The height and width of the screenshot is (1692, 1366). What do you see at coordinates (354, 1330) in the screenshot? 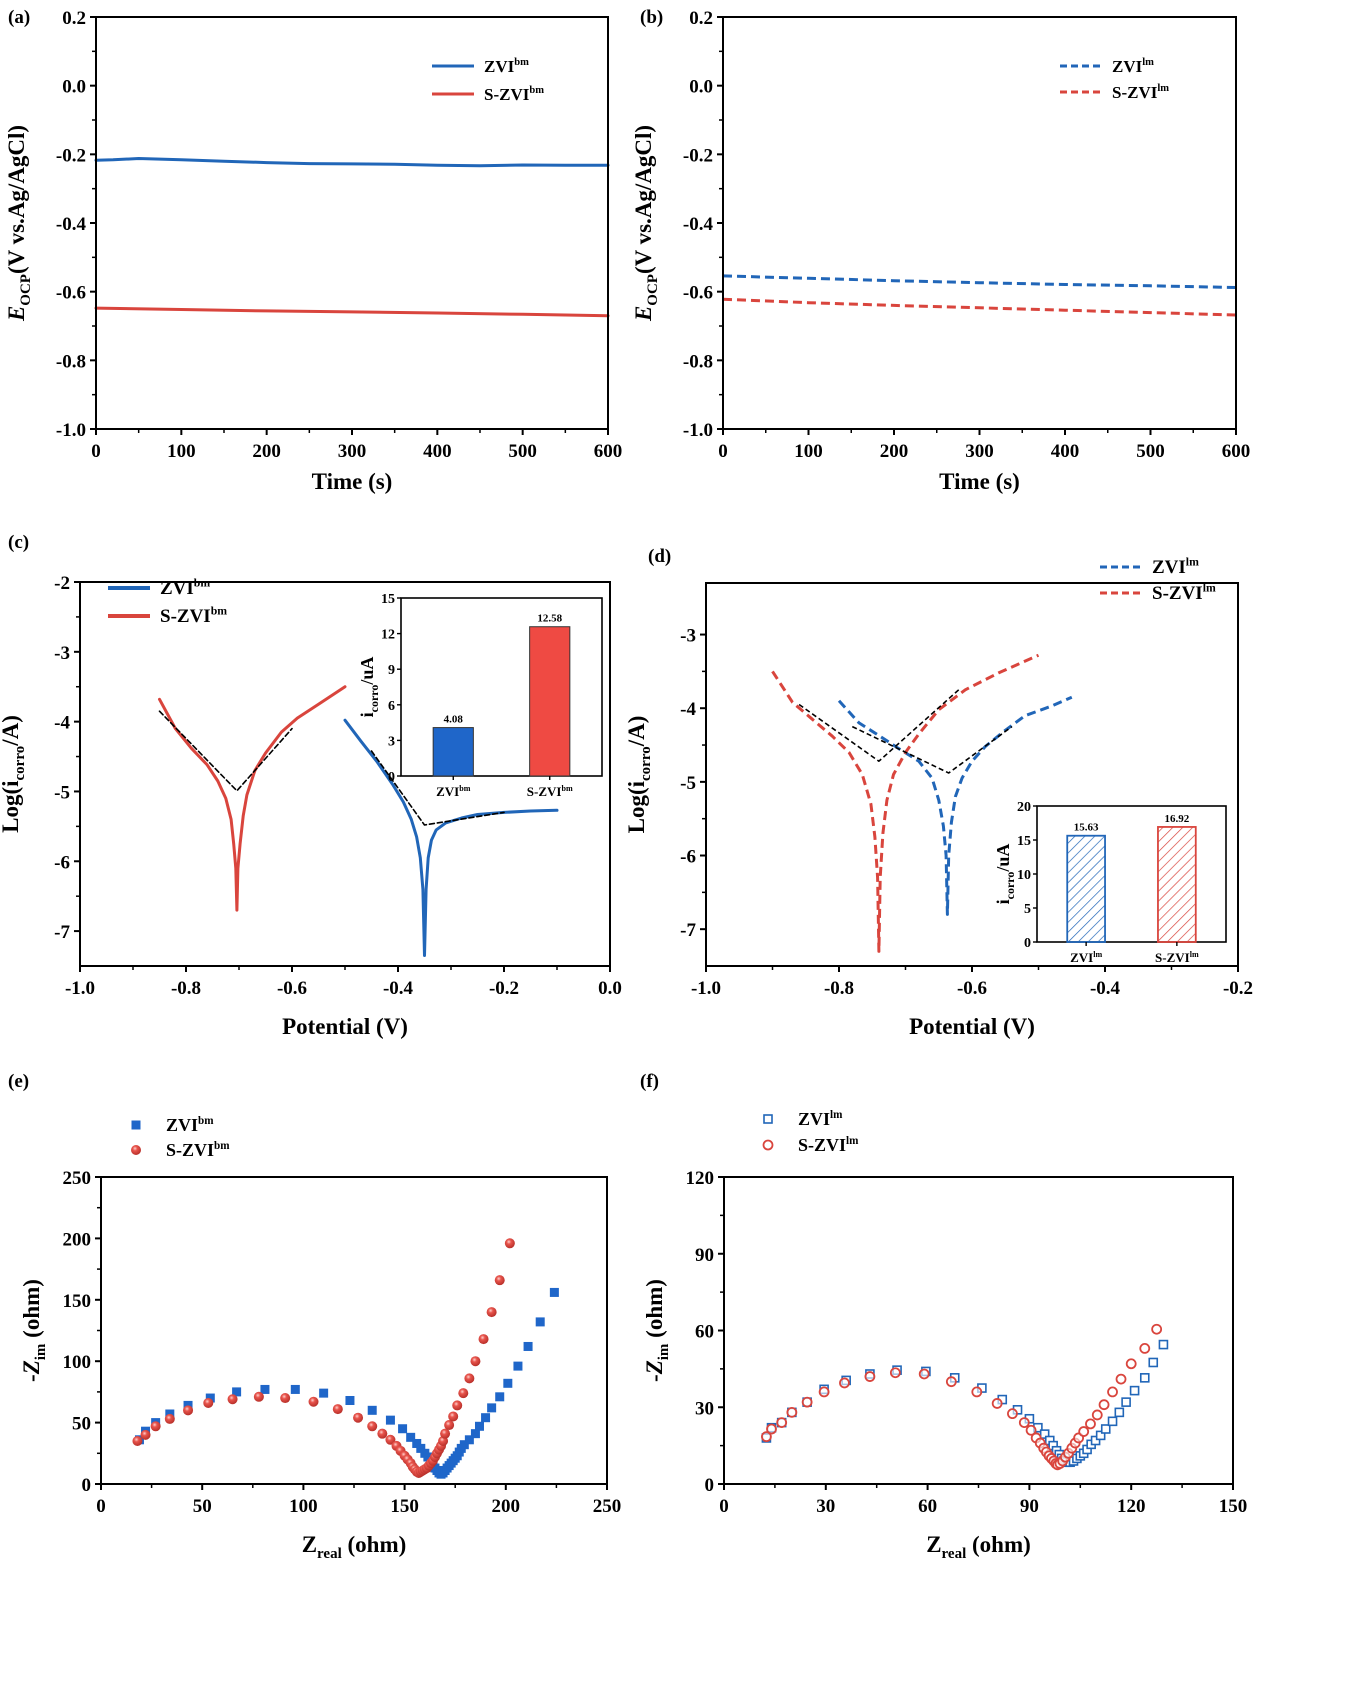
I see `plot-frame` at bounding box center [354, 1330].